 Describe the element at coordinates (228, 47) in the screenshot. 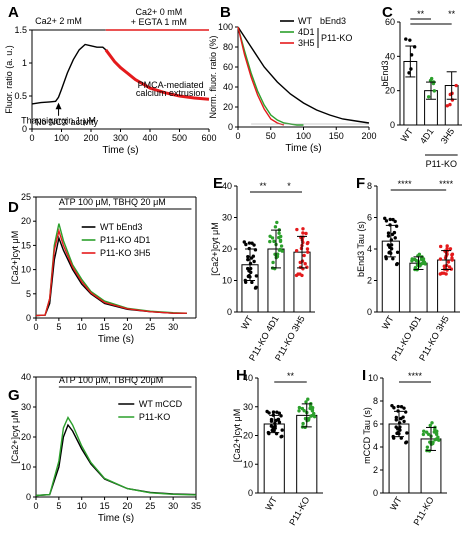

I see `y-tick-label: 80` at that location.